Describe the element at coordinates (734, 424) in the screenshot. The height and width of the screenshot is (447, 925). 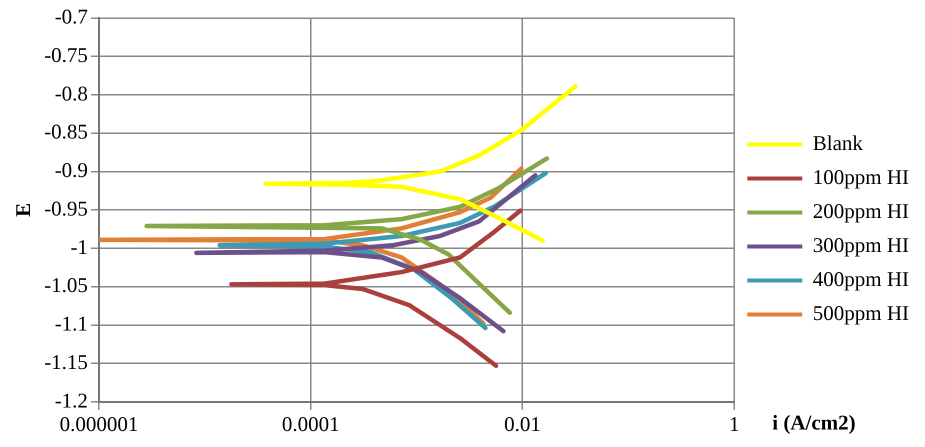
I see `x-tick-label: 1` at that location.